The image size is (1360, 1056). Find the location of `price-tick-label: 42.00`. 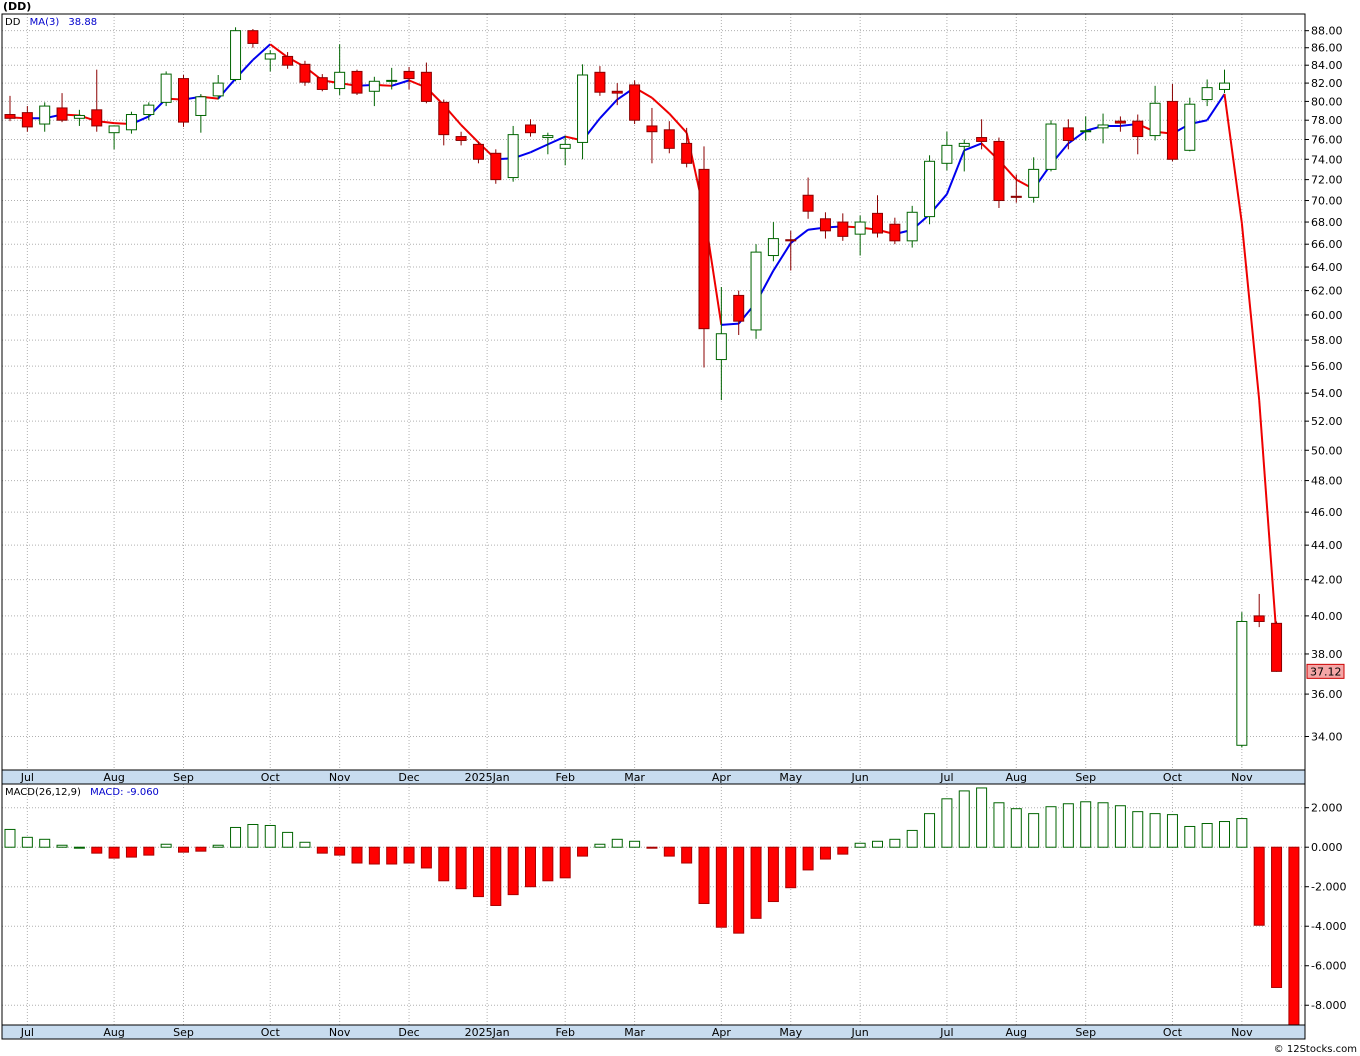

price-tick-label: 42.00 is located at coordinates (1327, 580).